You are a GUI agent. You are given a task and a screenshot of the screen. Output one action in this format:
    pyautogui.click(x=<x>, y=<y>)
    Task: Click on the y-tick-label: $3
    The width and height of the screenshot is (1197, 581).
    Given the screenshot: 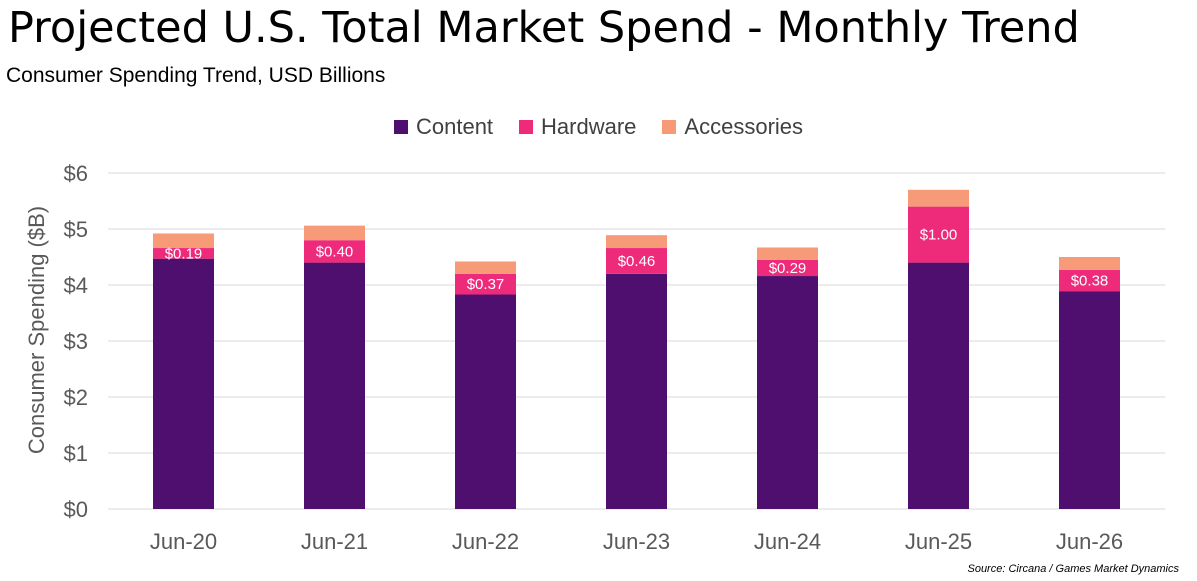 What is the action you would take?
    pyautogui.click(x=76, y=341)
    